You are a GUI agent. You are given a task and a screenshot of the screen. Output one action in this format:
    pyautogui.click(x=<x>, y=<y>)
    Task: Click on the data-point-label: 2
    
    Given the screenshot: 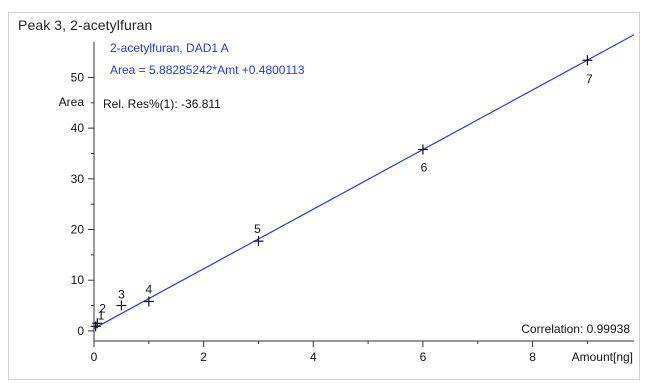 What is the action you would take?
    pyautogui.click(x=102, y=308)
    